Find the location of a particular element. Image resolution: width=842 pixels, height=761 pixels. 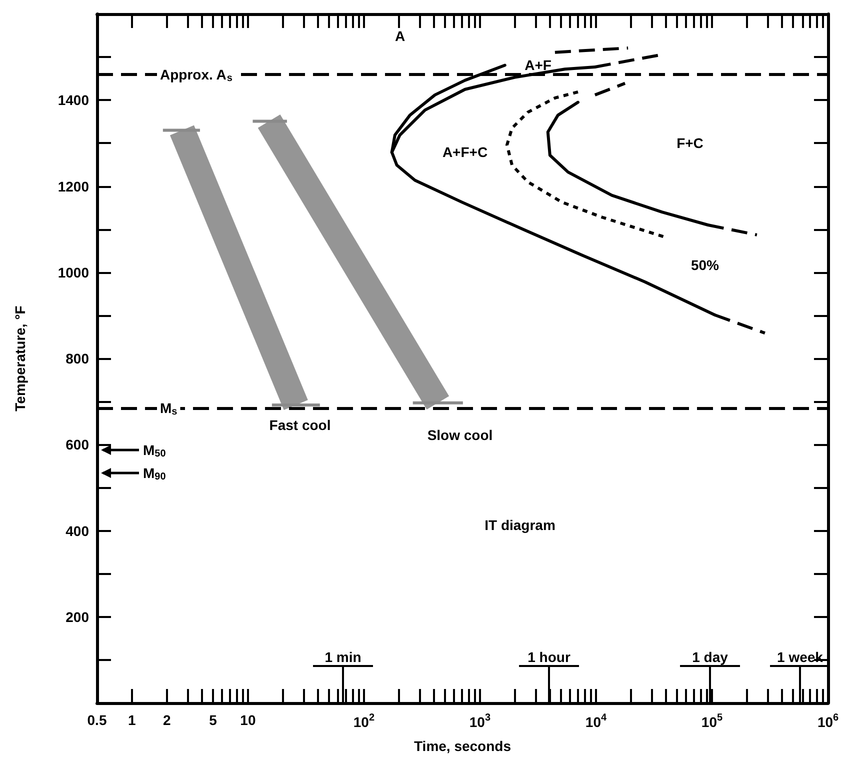

annotation: Slow cool is located at coordinates (460, 435).